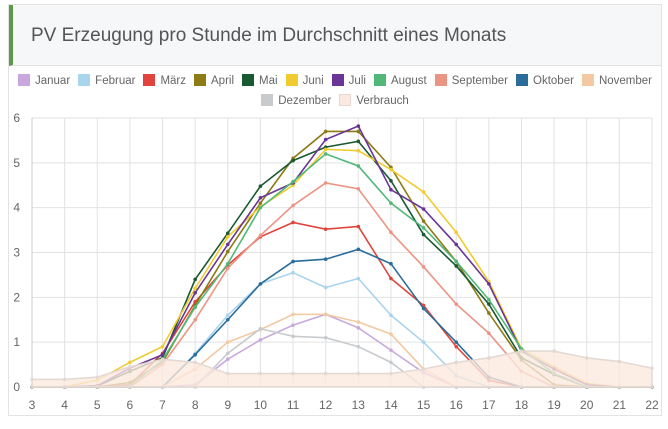 The width and height of the screenshot is (668, 429). I want to click on legend-label: Februar, so click(115, 81).